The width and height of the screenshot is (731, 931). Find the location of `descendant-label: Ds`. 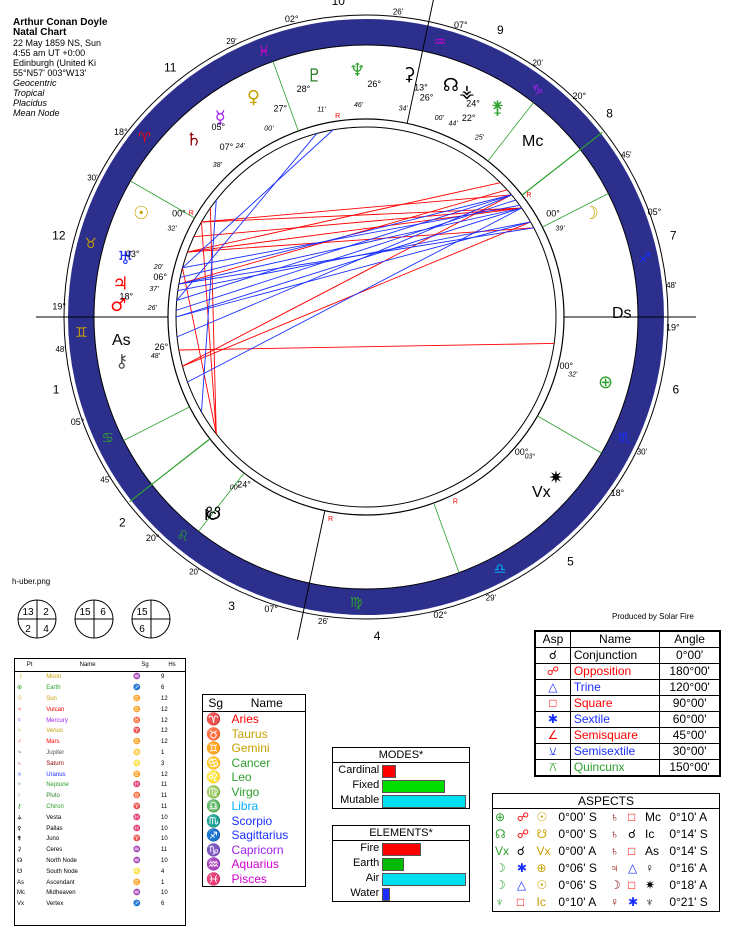

descendant-label: Ds is located at coordinates (622, 313).